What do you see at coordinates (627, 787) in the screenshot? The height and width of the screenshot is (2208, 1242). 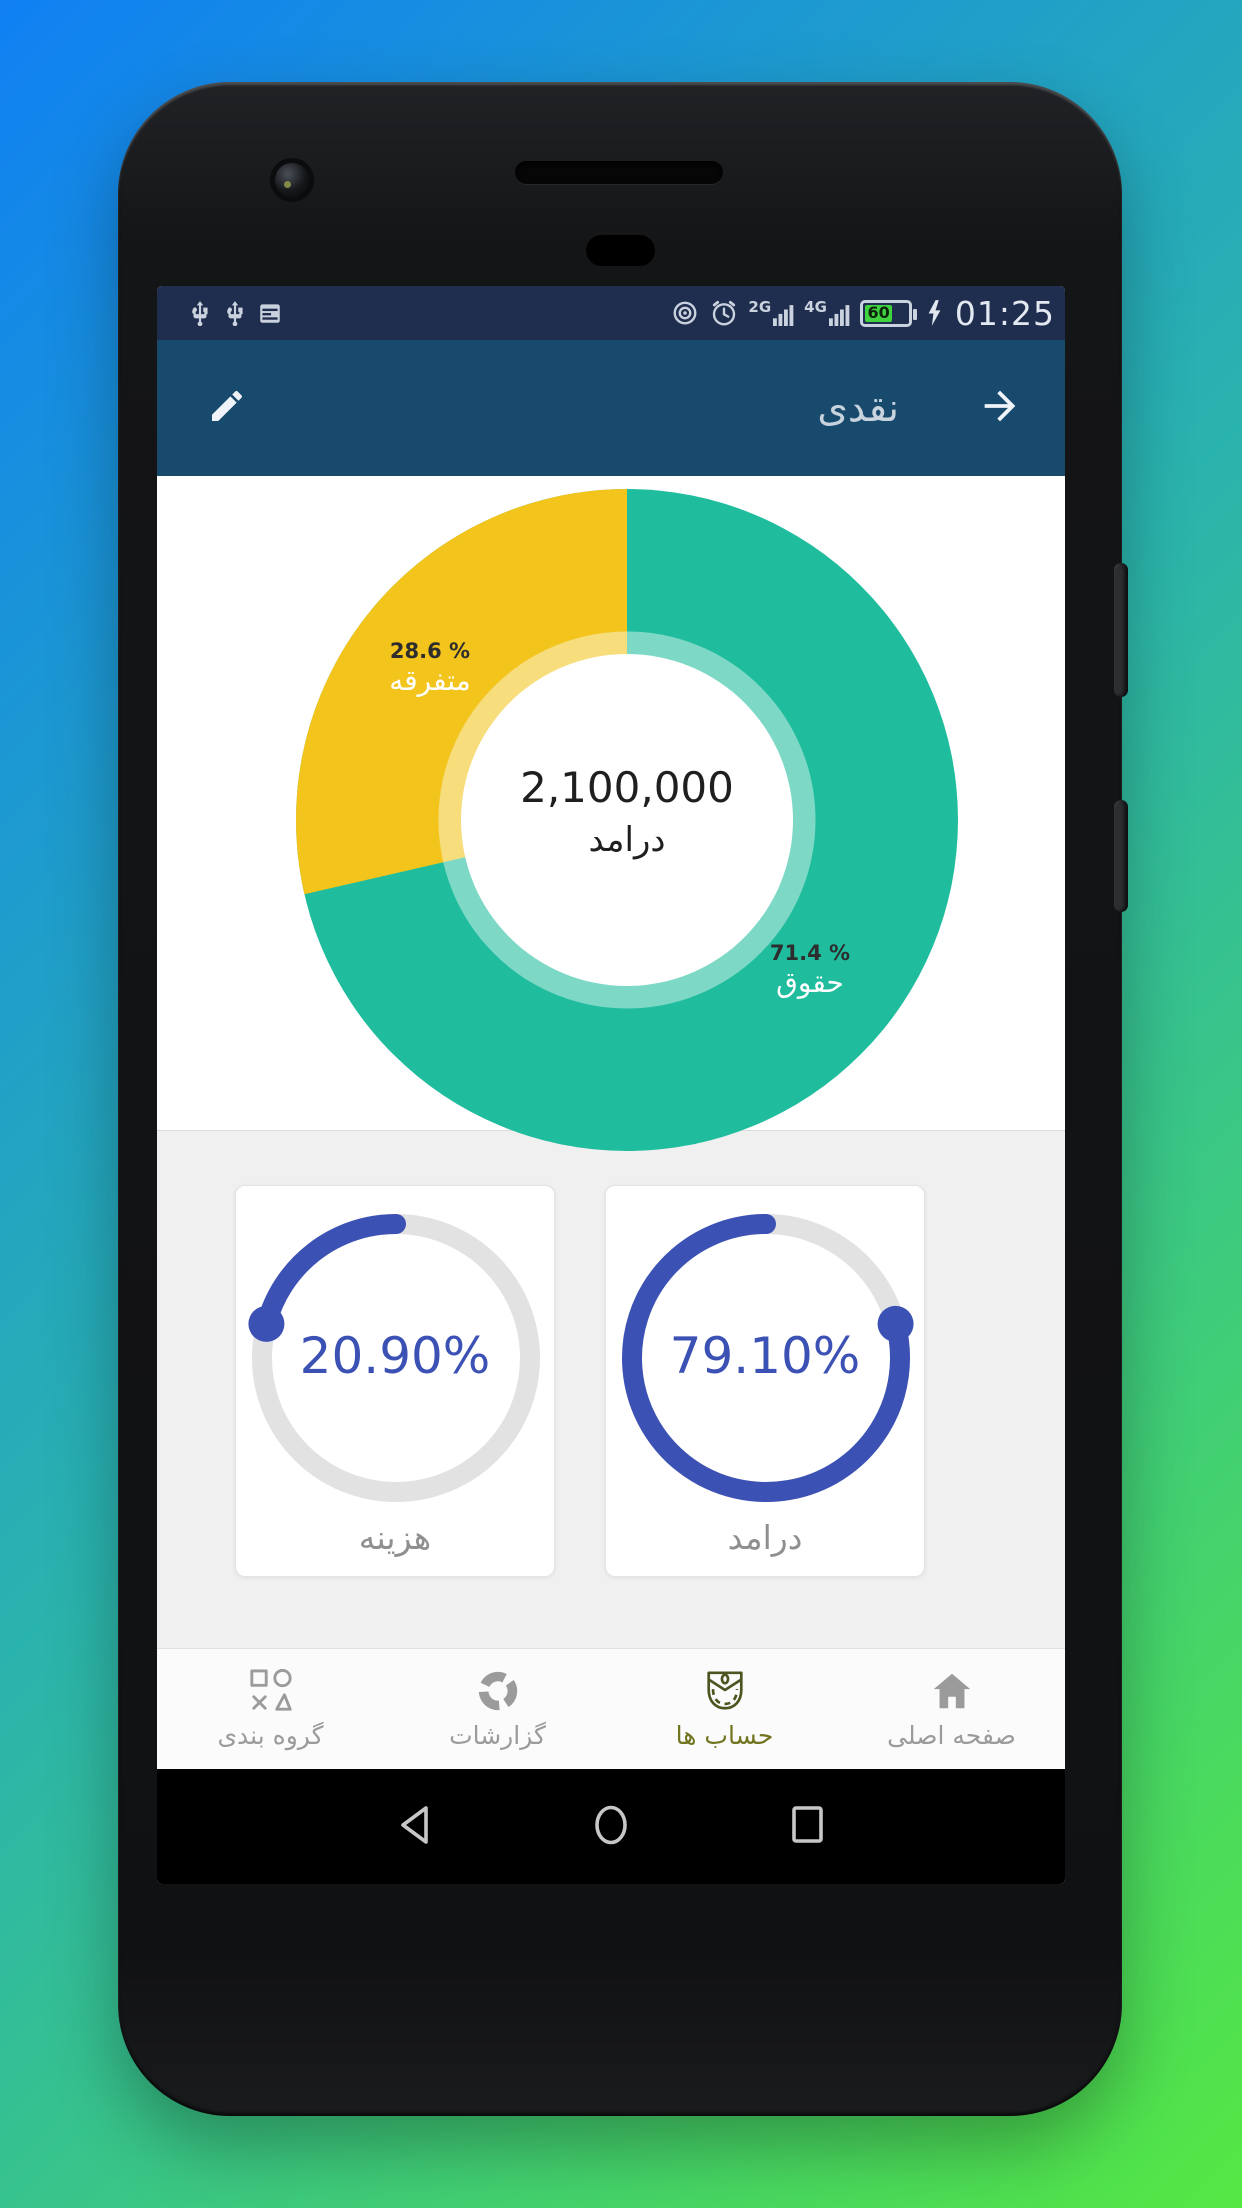 I see `total-amount: 2,100,000` at bounding box center [627, 787].